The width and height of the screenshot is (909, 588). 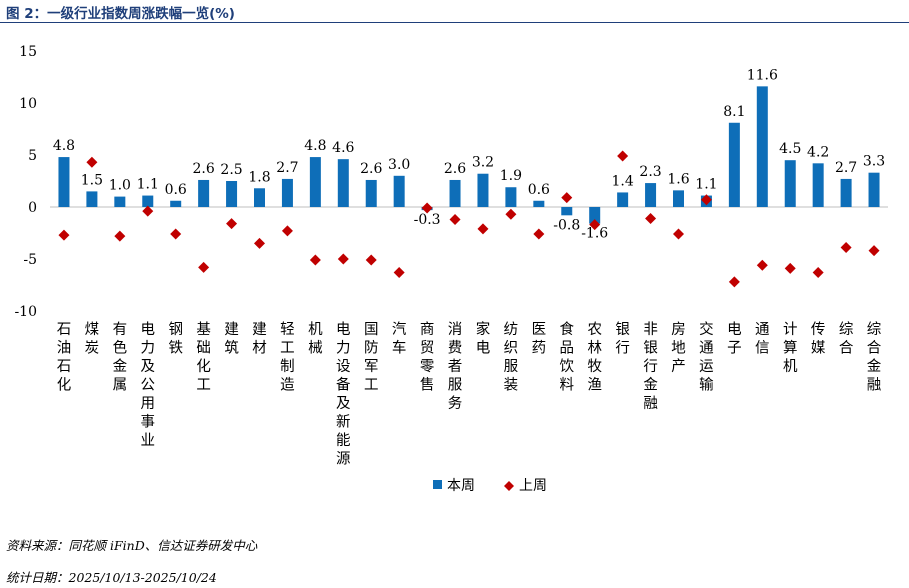 I want to click on legend-marker-last-week, so click(x=509, y=486).